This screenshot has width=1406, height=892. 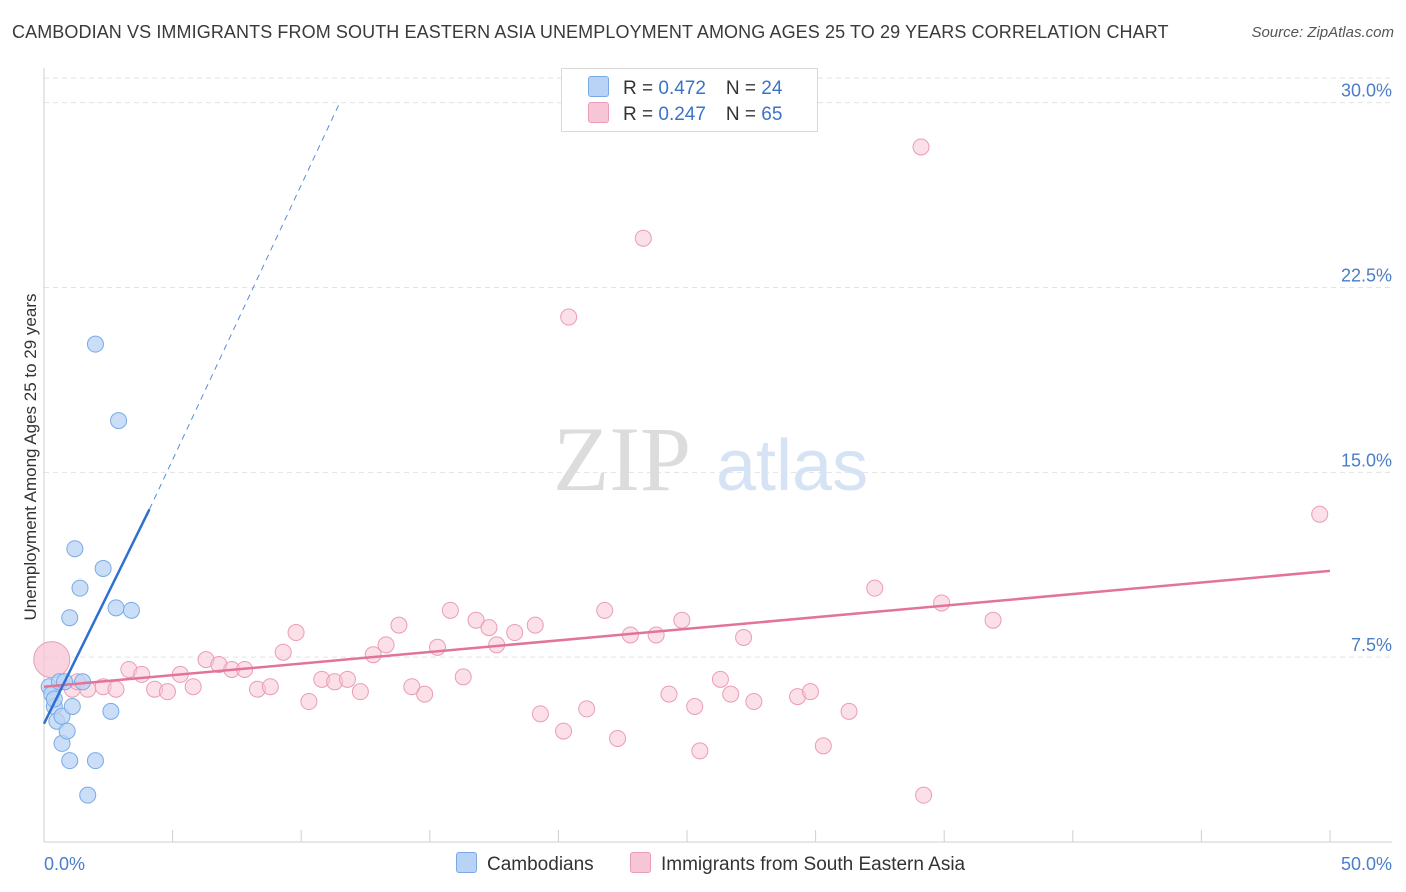 What do you see at coordinates (640, 862) in the screenshot?
I see `bottom-legend-swatch-pink` at bounding box center [640, 862].